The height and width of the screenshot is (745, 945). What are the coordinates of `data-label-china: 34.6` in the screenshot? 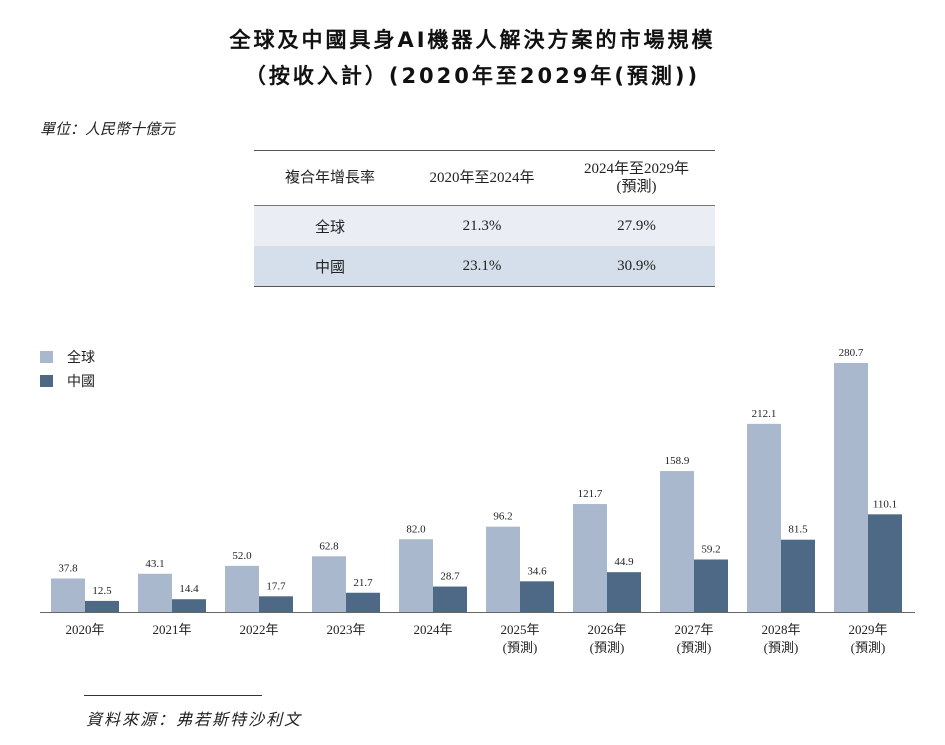 It's located at (537, 571).